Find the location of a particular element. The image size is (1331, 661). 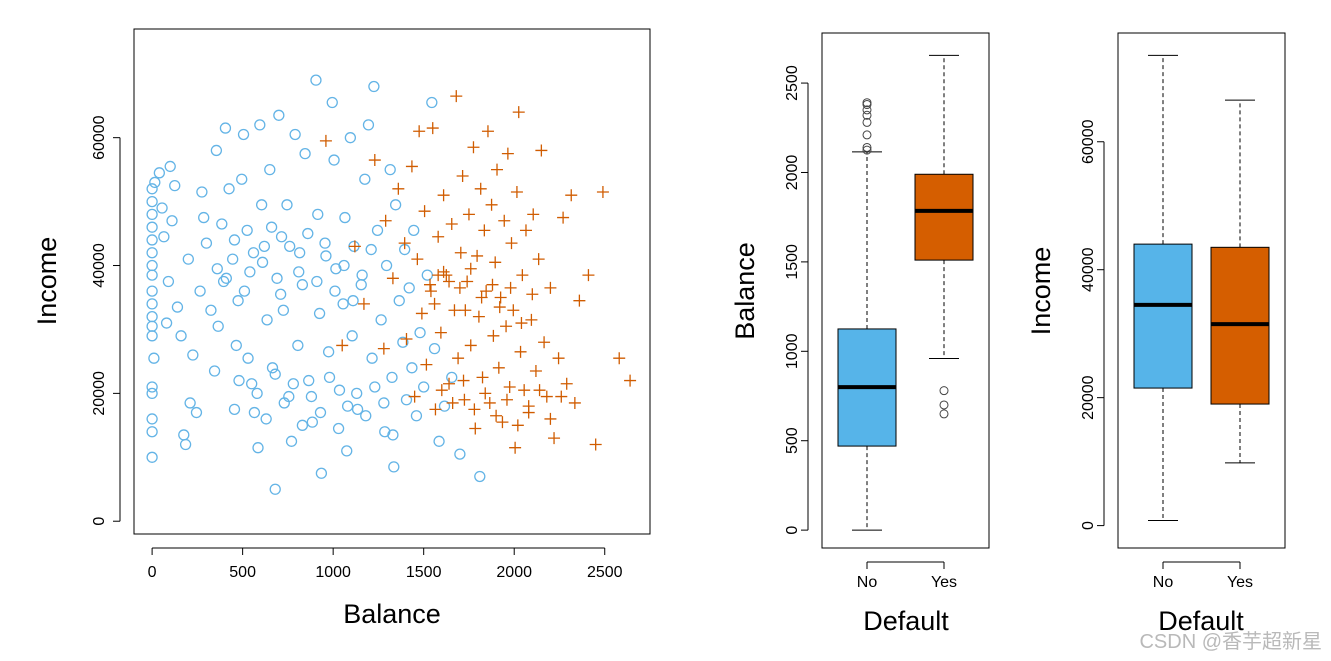

scatter-y-label: Income is located at coordinates (47, 281).